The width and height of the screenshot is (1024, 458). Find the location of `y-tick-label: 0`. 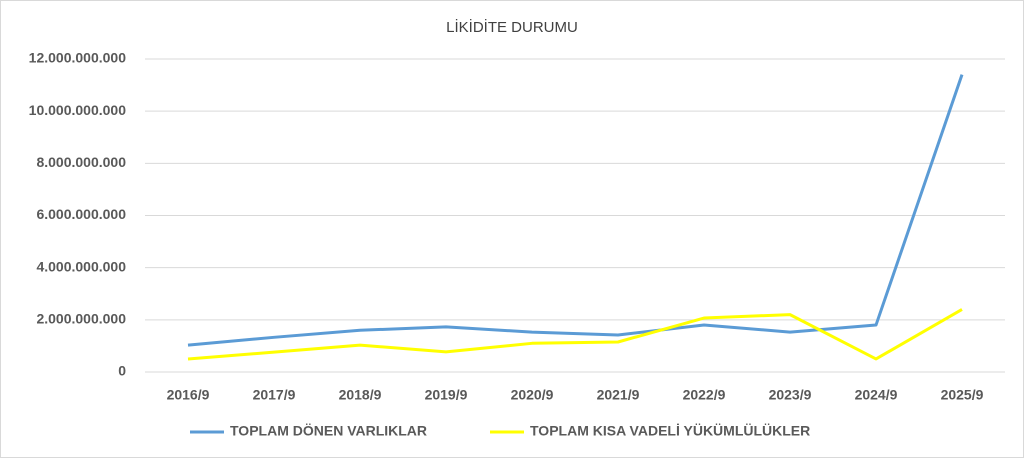

y-tick-label: 0 is located at coordinates (122, 371).